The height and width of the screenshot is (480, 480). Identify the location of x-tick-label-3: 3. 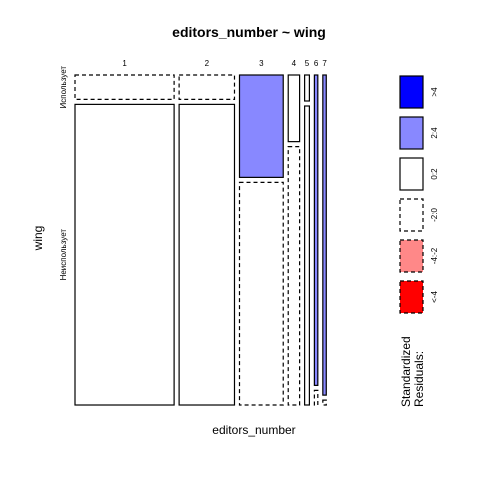
(261, 63).